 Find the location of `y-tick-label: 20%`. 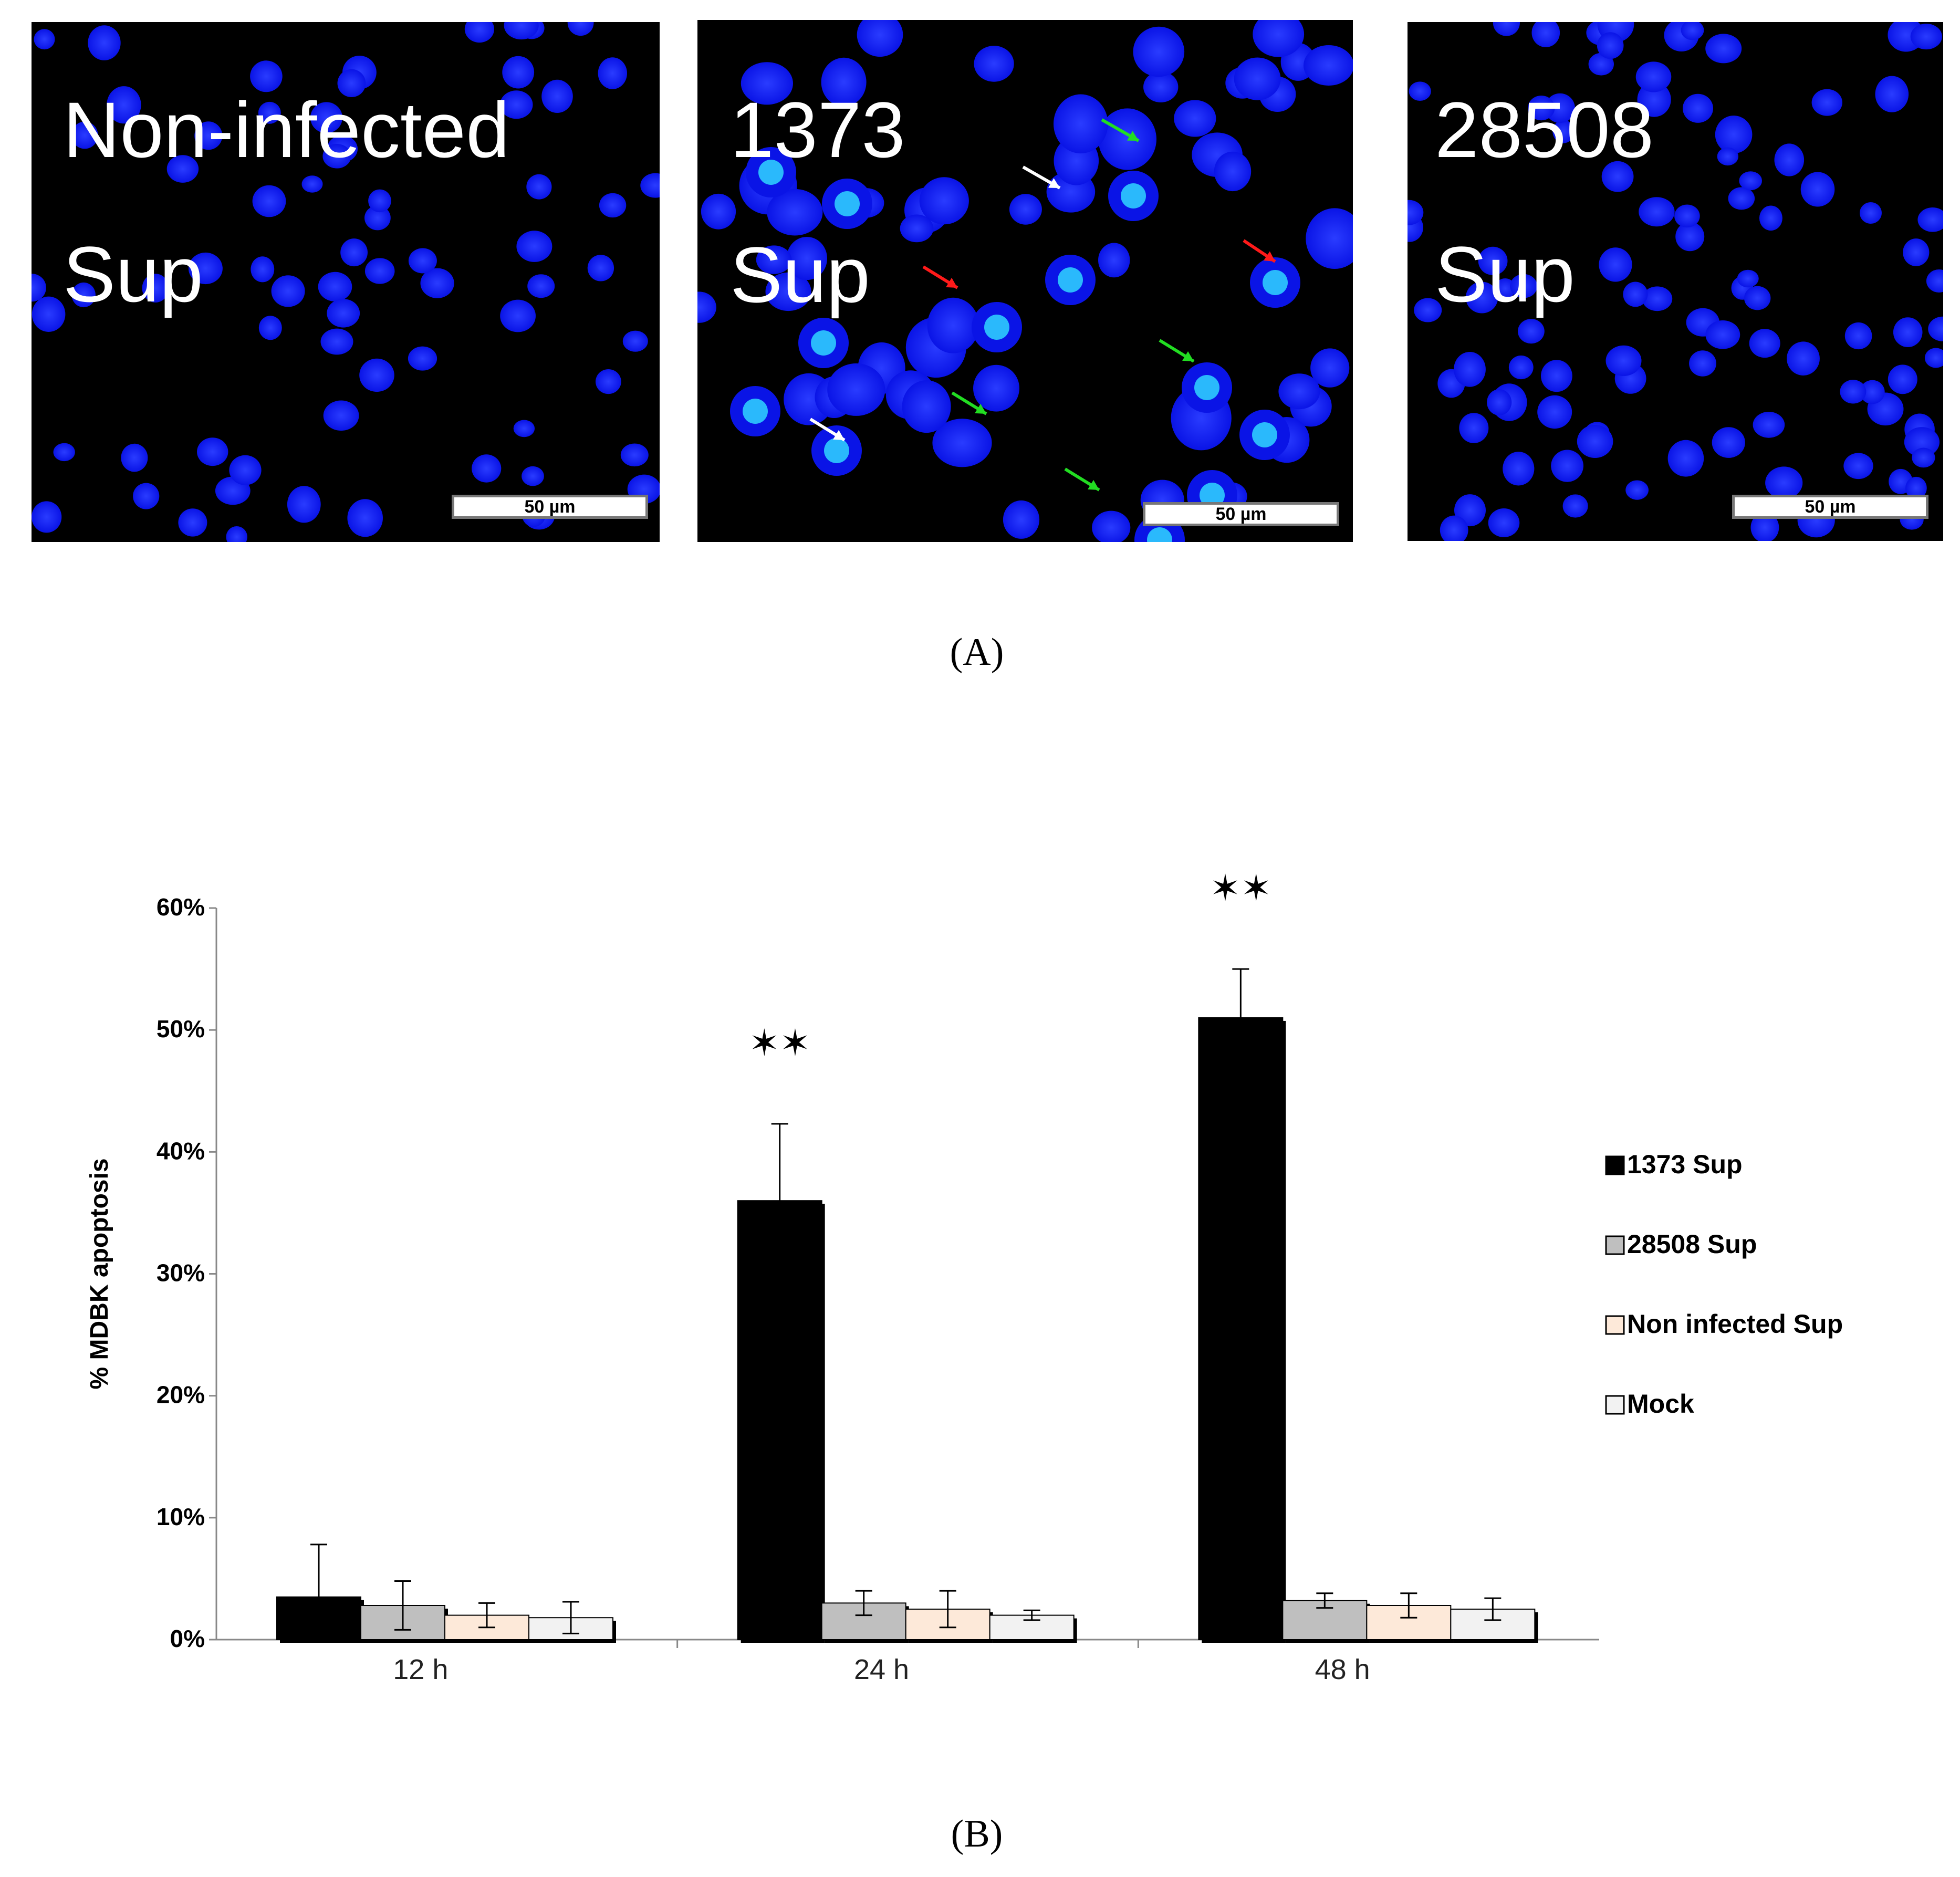

y-tick-label: 20% is located at coordinates (181, 1395).